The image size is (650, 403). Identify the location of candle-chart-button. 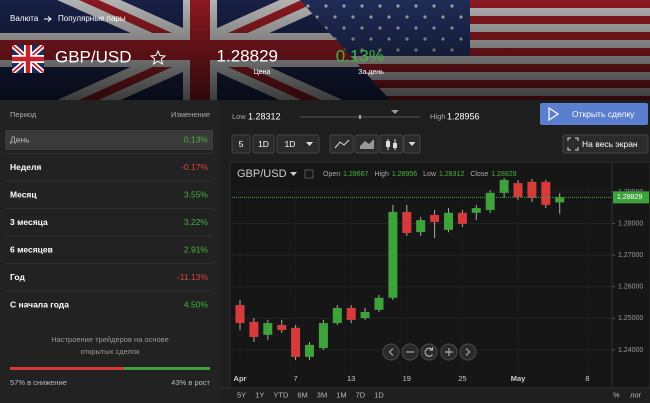
(391, 144).